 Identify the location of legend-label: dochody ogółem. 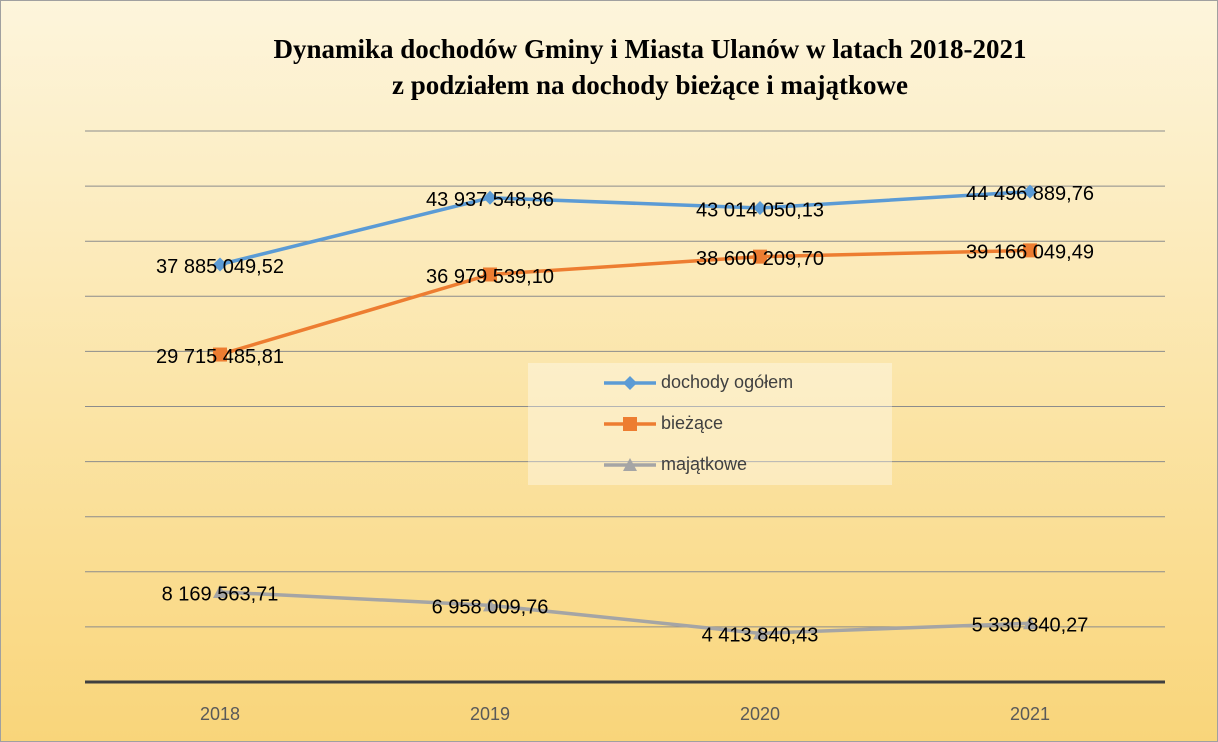
(727, 382).